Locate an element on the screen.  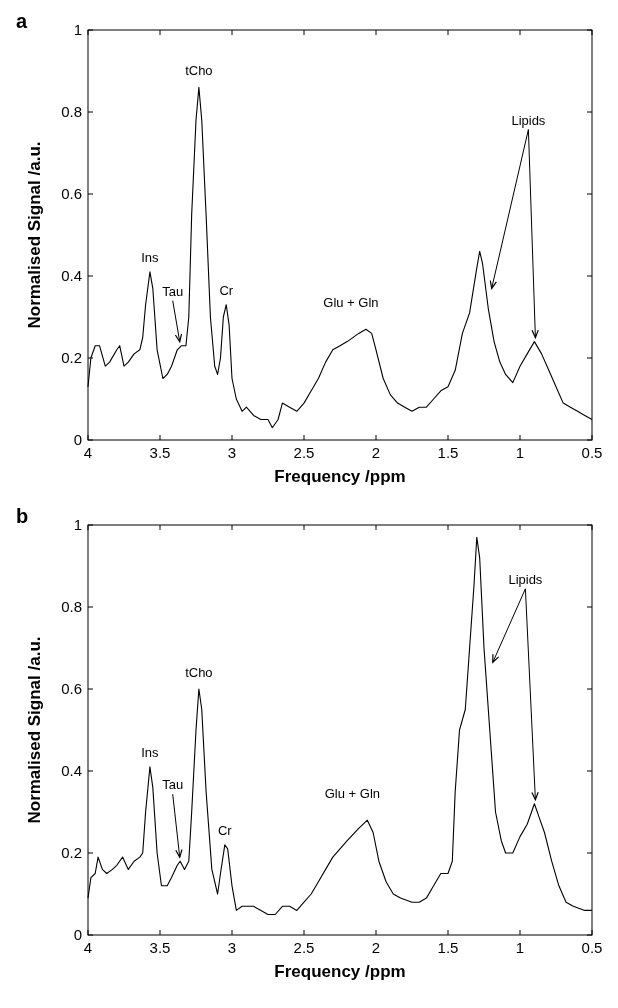
chart-title: a is located at coordinates (22, 21).